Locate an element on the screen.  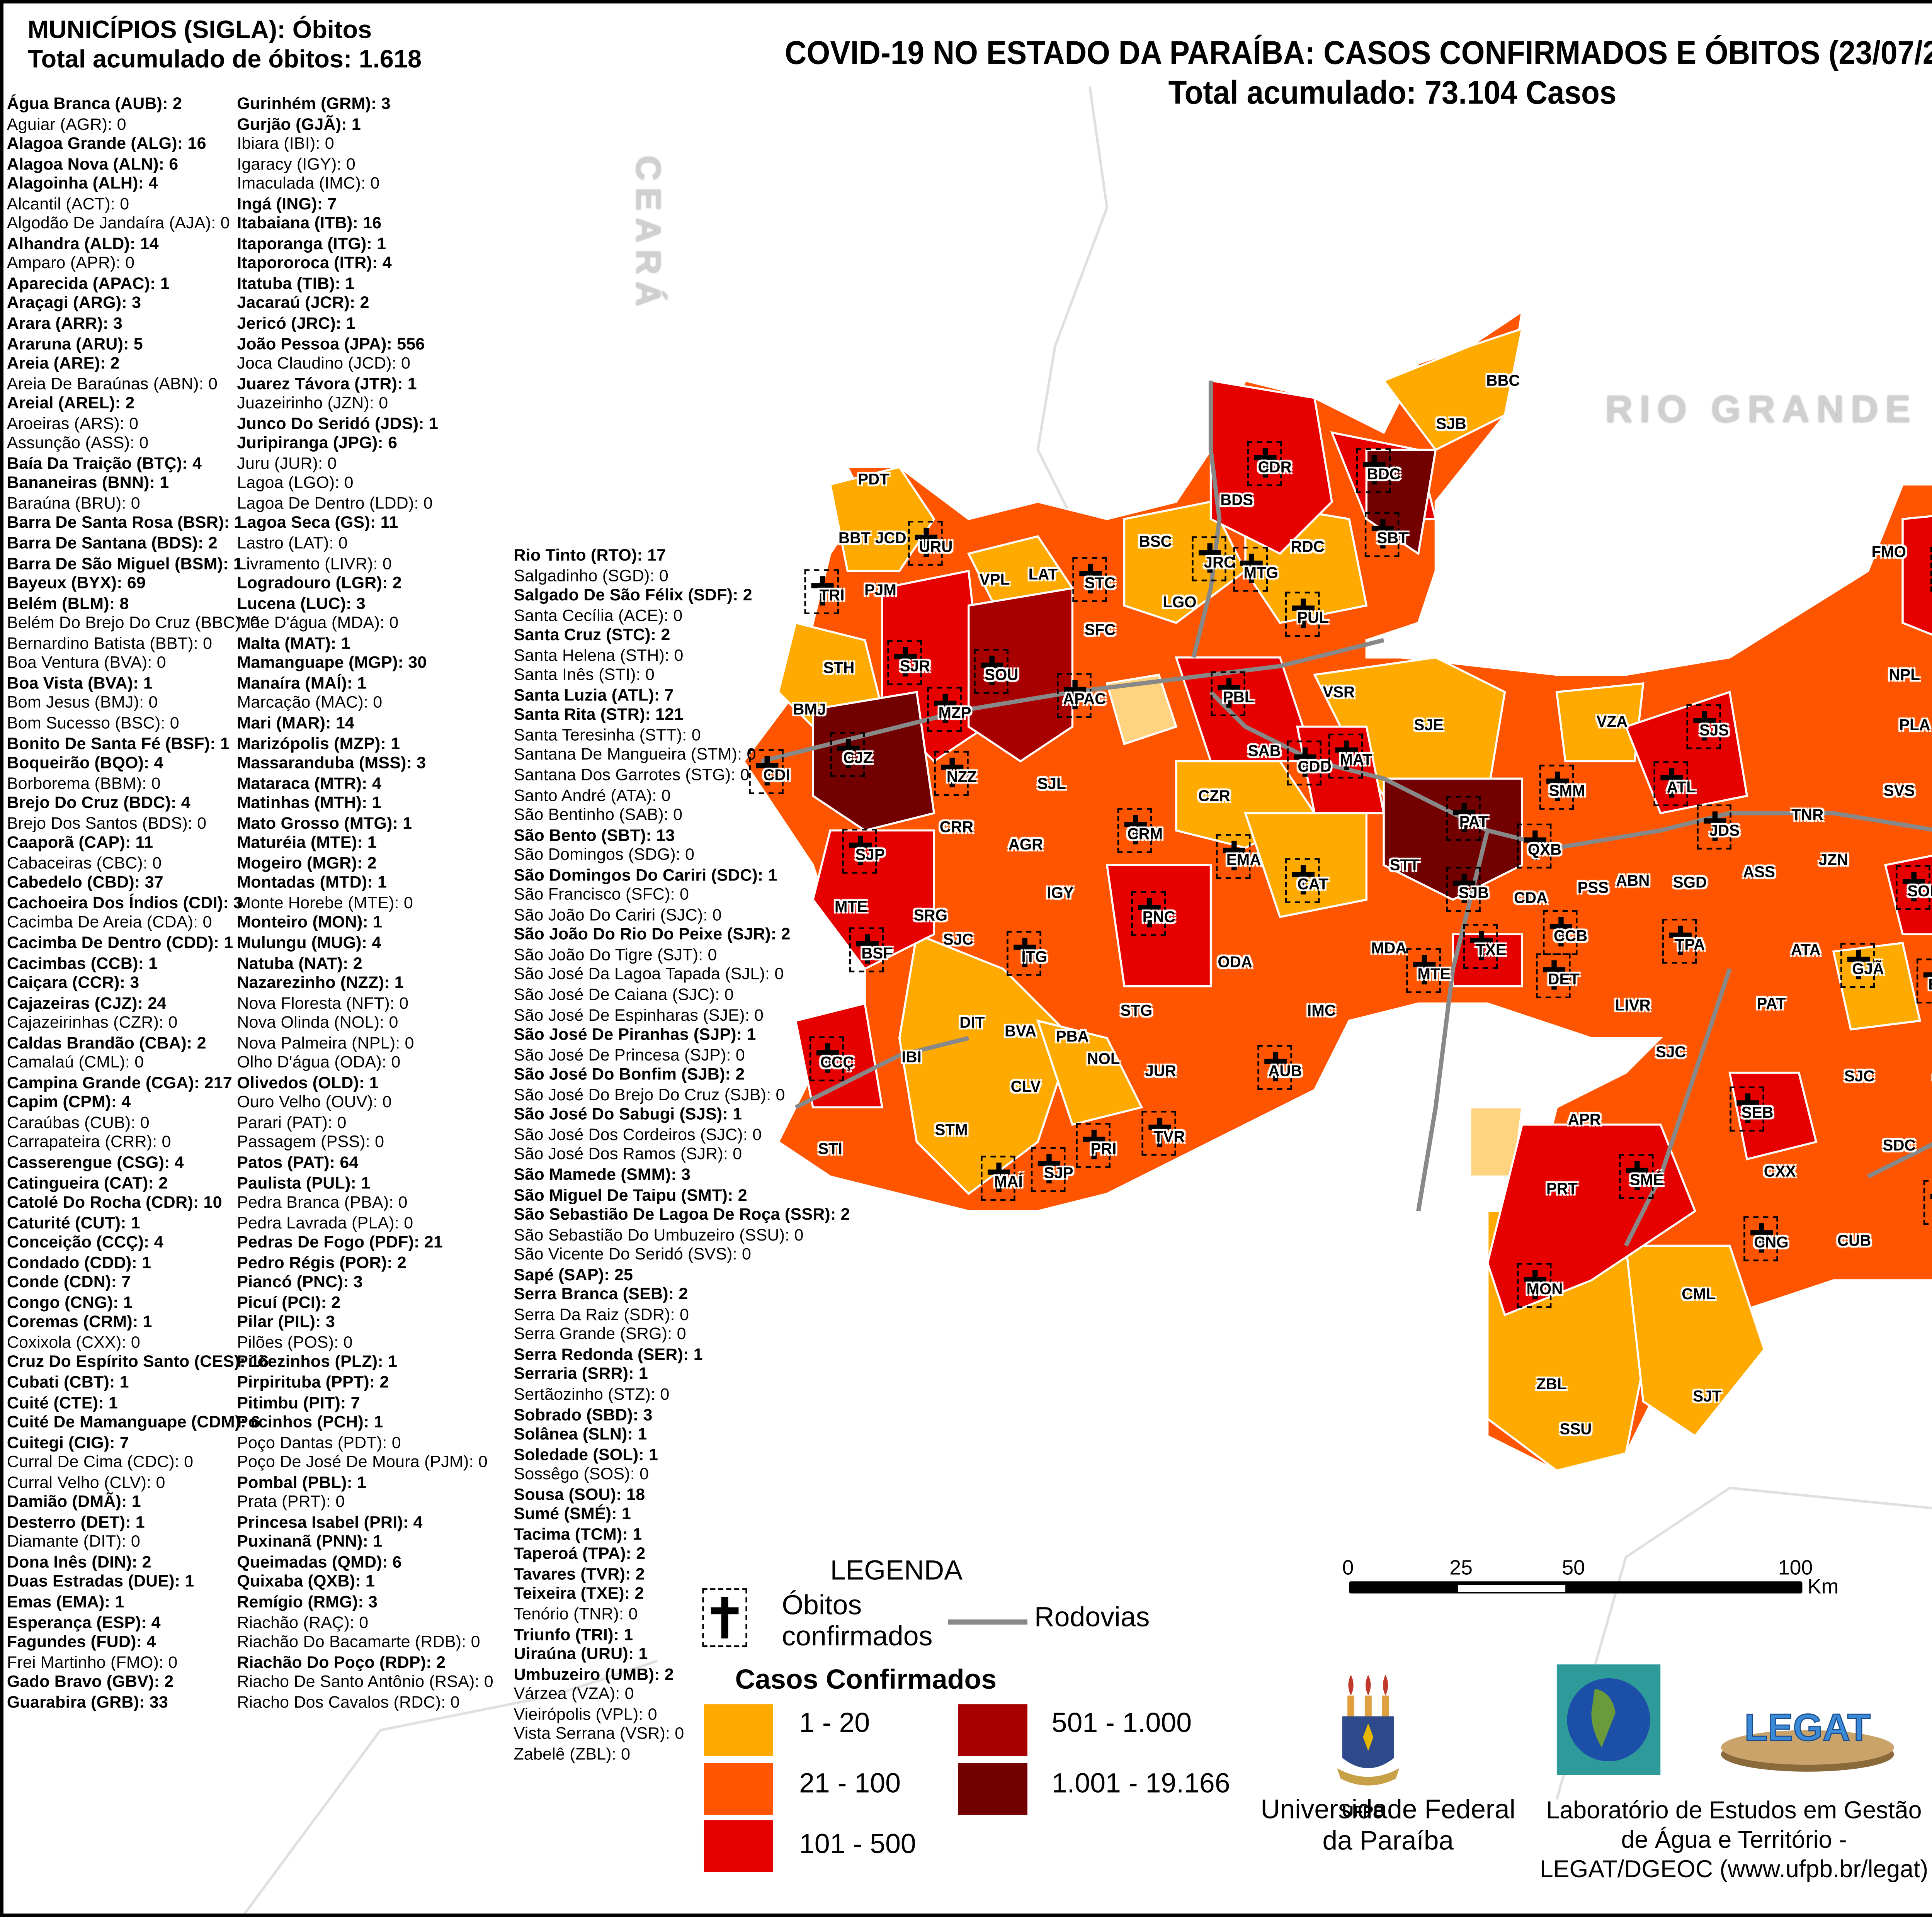
list-item: Curral Velho (CLV): 0 is located at coordinates (86, 1483).